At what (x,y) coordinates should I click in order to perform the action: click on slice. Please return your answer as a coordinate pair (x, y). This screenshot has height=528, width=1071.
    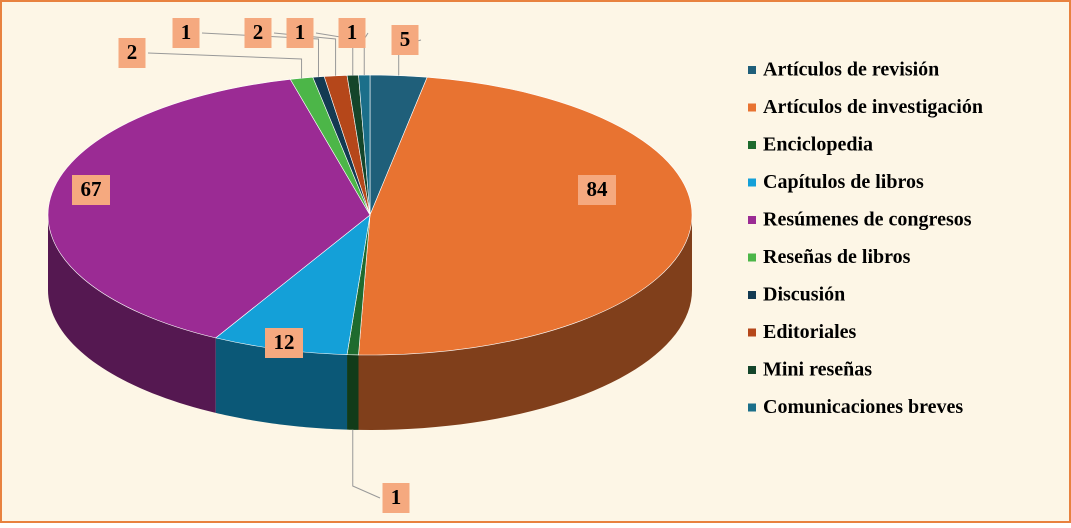
    Looking at the image, I should click on (209, 209).